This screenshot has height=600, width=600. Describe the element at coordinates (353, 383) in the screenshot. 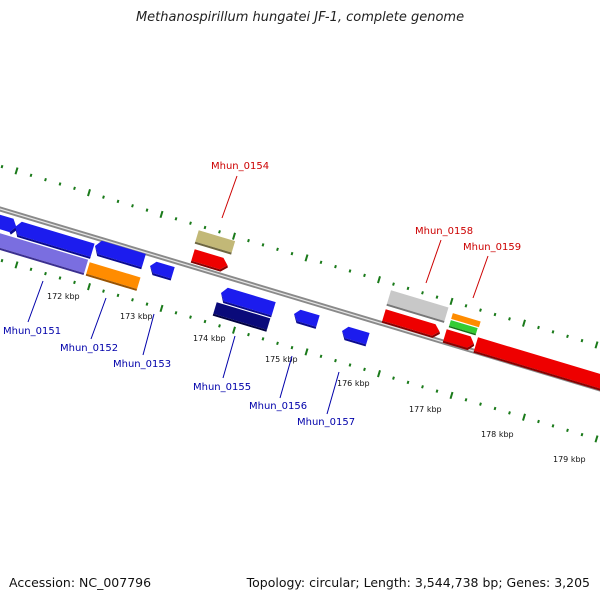

I see `scale-label-176: 176 kbp` at that location.